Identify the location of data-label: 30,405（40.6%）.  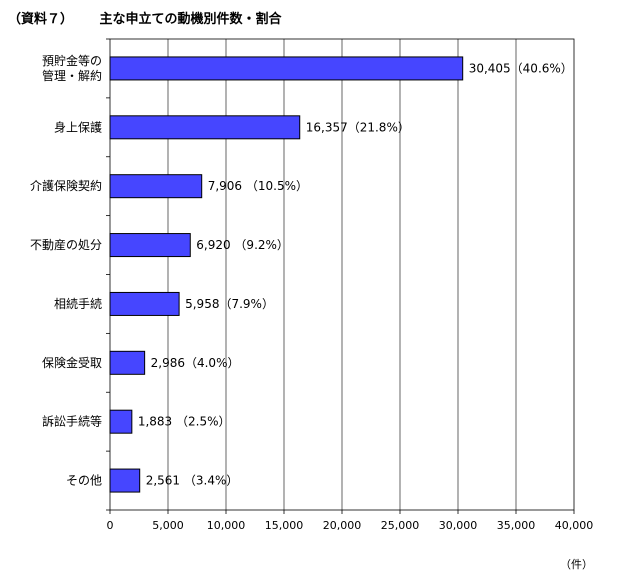
(521, 68).